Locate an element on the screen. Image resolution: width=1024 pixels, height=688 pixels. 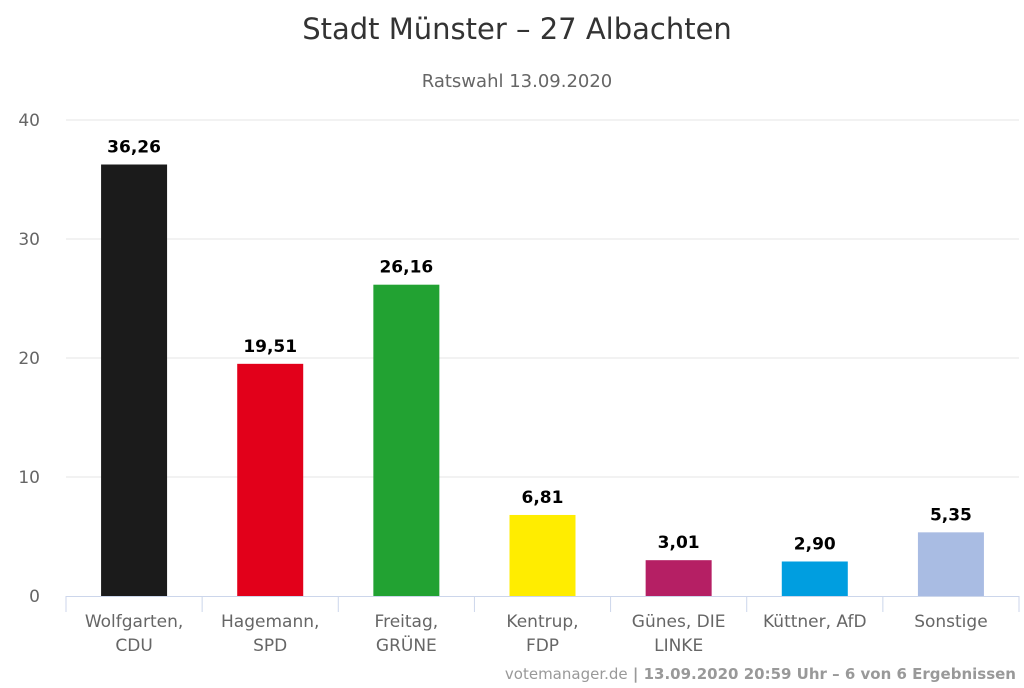
y-tick-label: 20 is located at coordinates (29, 359).